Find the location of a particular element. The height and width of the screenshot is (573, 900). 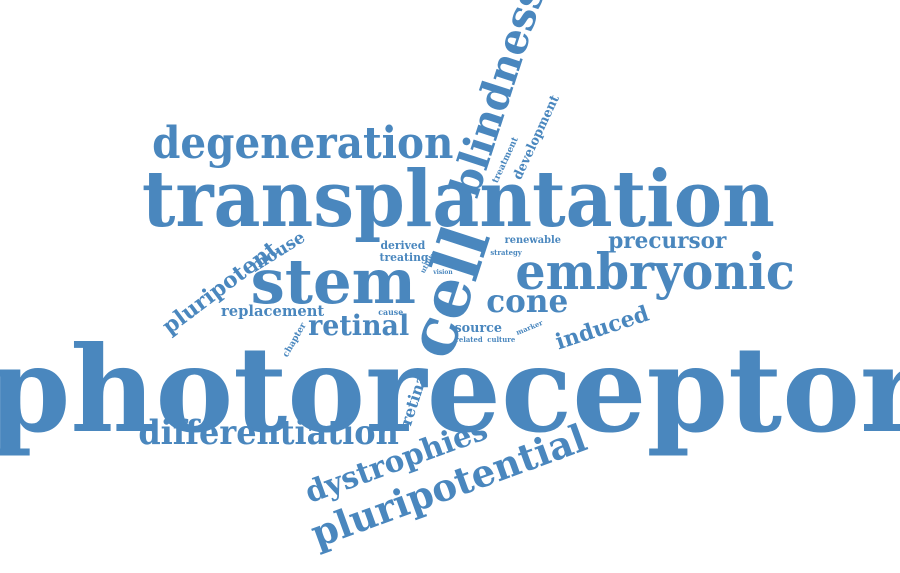

word-retinal: retinal is located at coordinates (358, 325).